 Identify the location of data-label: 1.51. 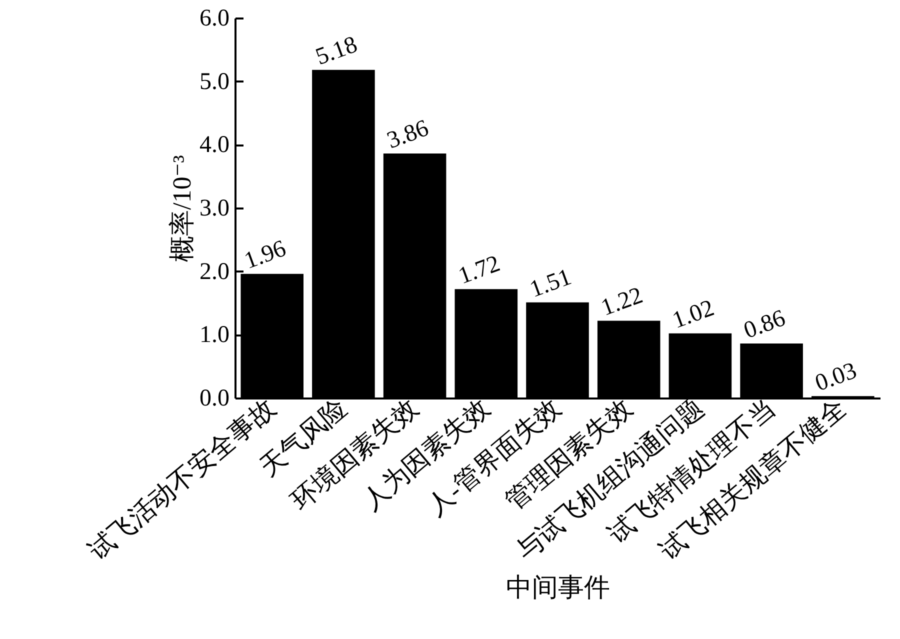
(550, 283).